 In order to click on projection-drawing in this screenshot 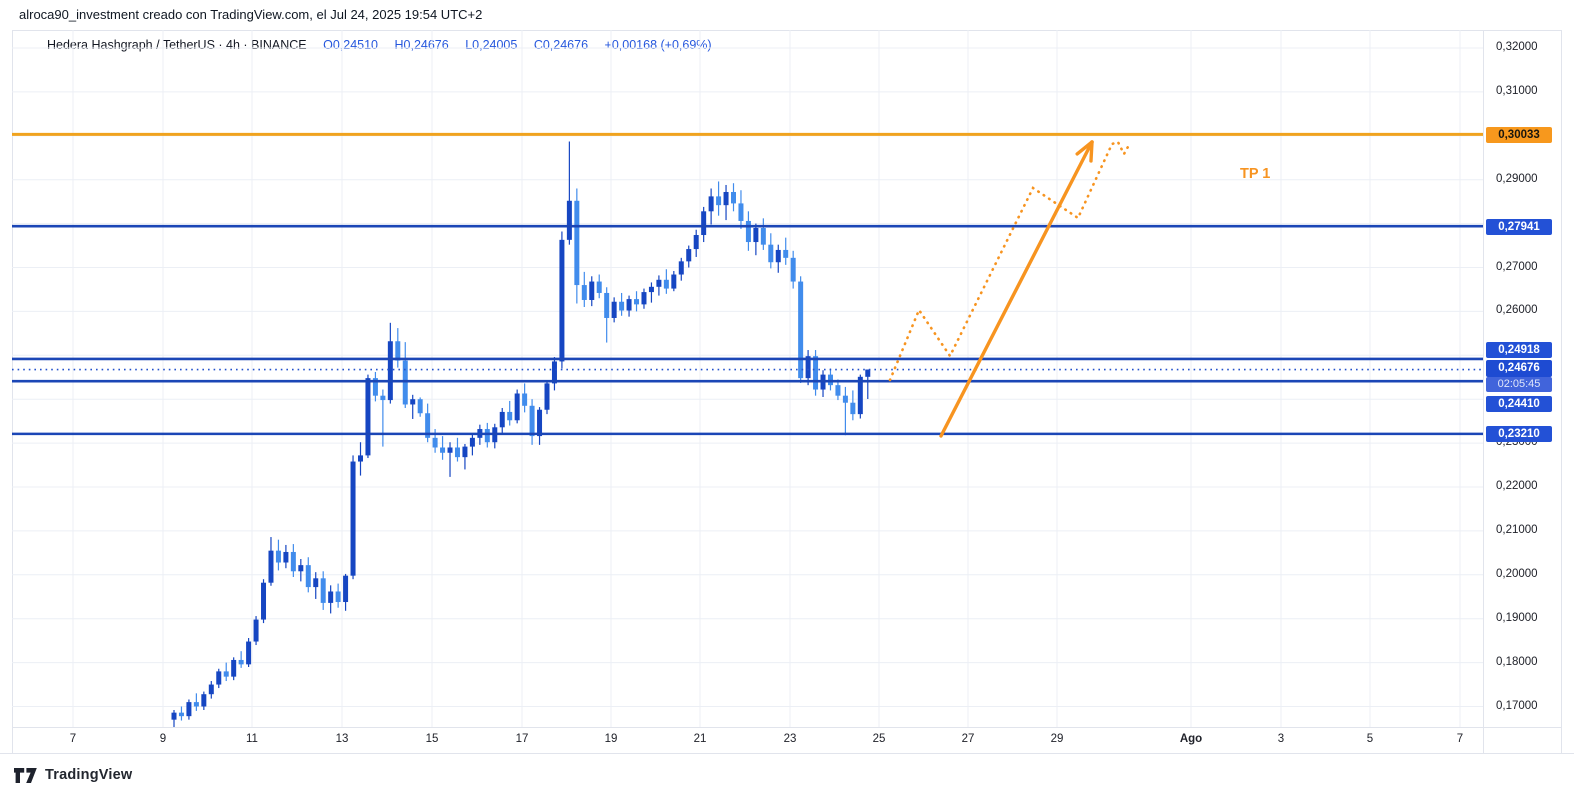, I will do `click(1009, 289)`.